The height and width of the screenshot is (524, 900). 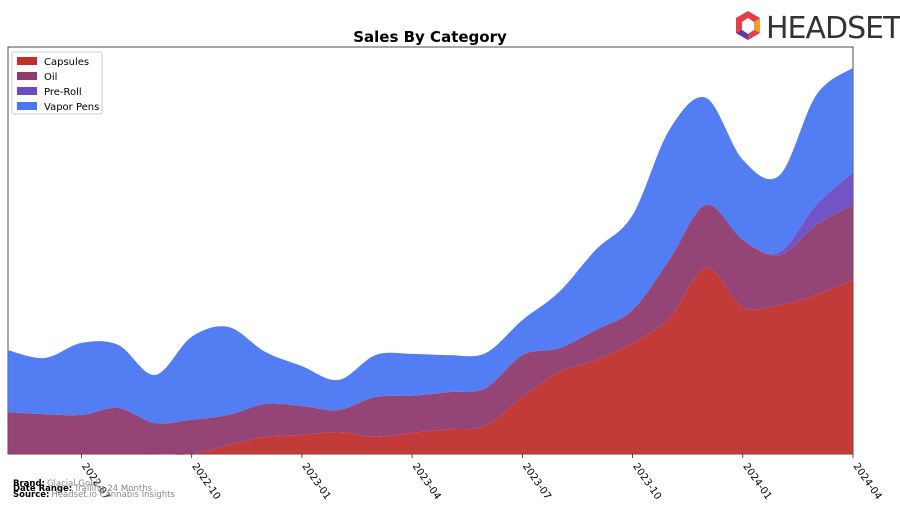 I want to click on footer-value: Headset.io Cannabis Insights, so click(x=113, y=495).